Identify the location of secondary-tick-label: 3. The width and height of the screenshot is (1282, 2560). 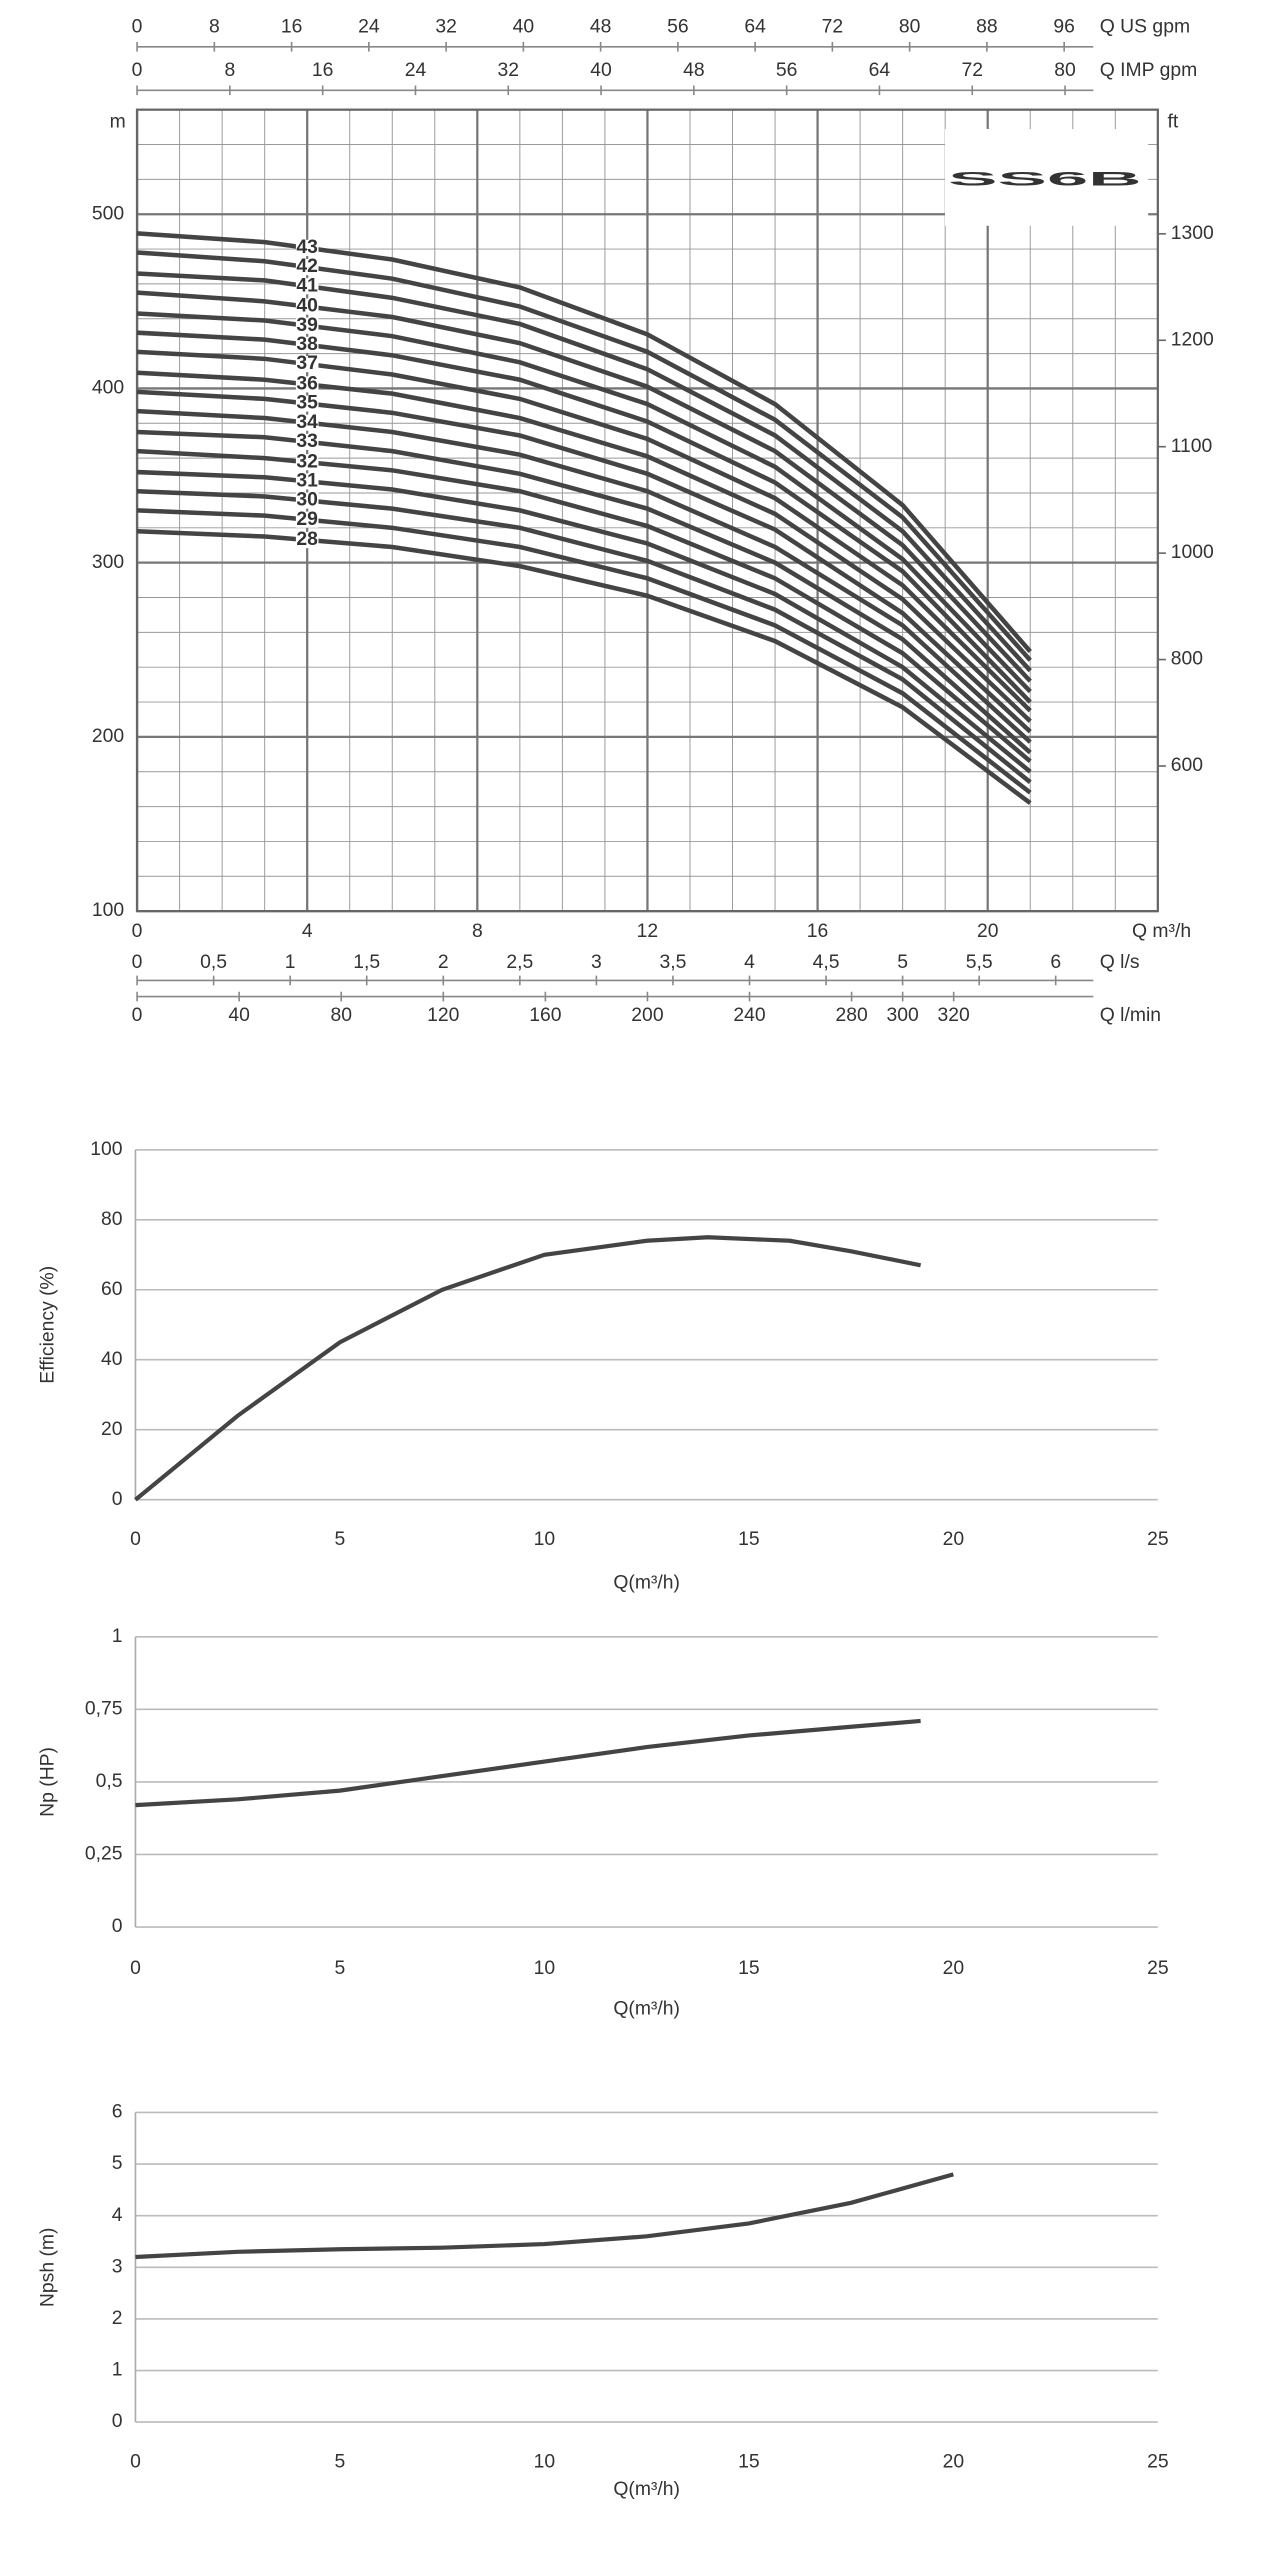
(596, 962).